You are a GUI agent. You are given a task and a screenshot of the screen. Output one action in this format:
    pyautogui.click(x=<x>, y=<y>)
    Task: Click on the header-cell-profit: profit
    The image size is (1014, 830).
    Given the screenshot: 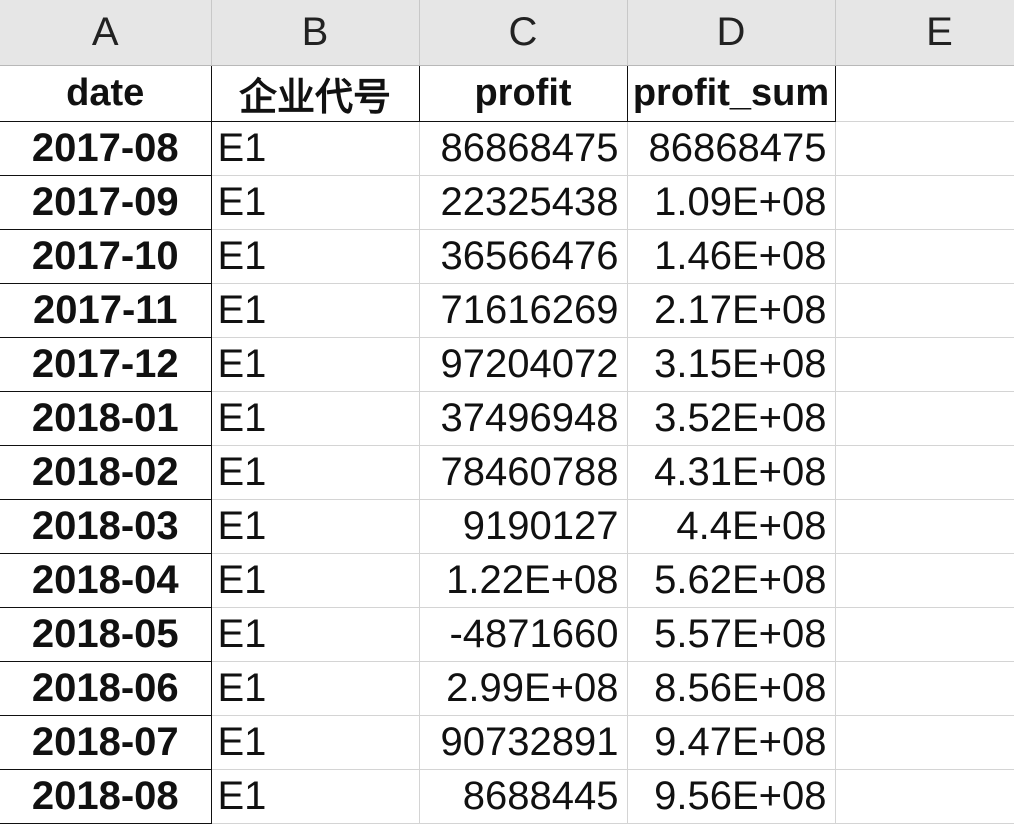 What is the action you would take?
    pyautogui.click(x=523, y=93)
    